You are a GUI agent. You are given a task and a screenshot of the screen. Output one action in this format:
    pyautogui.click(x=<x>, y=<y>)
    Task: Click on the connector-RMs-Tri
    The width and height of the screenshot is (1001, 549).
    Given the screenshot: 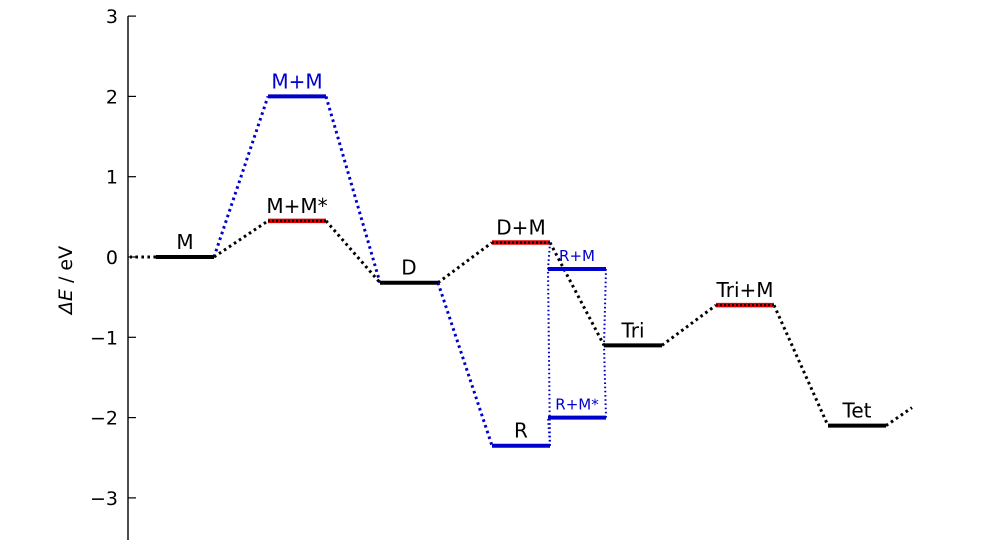 What is the action you would take?
    pyautogui.click(x=605, y=381)
    